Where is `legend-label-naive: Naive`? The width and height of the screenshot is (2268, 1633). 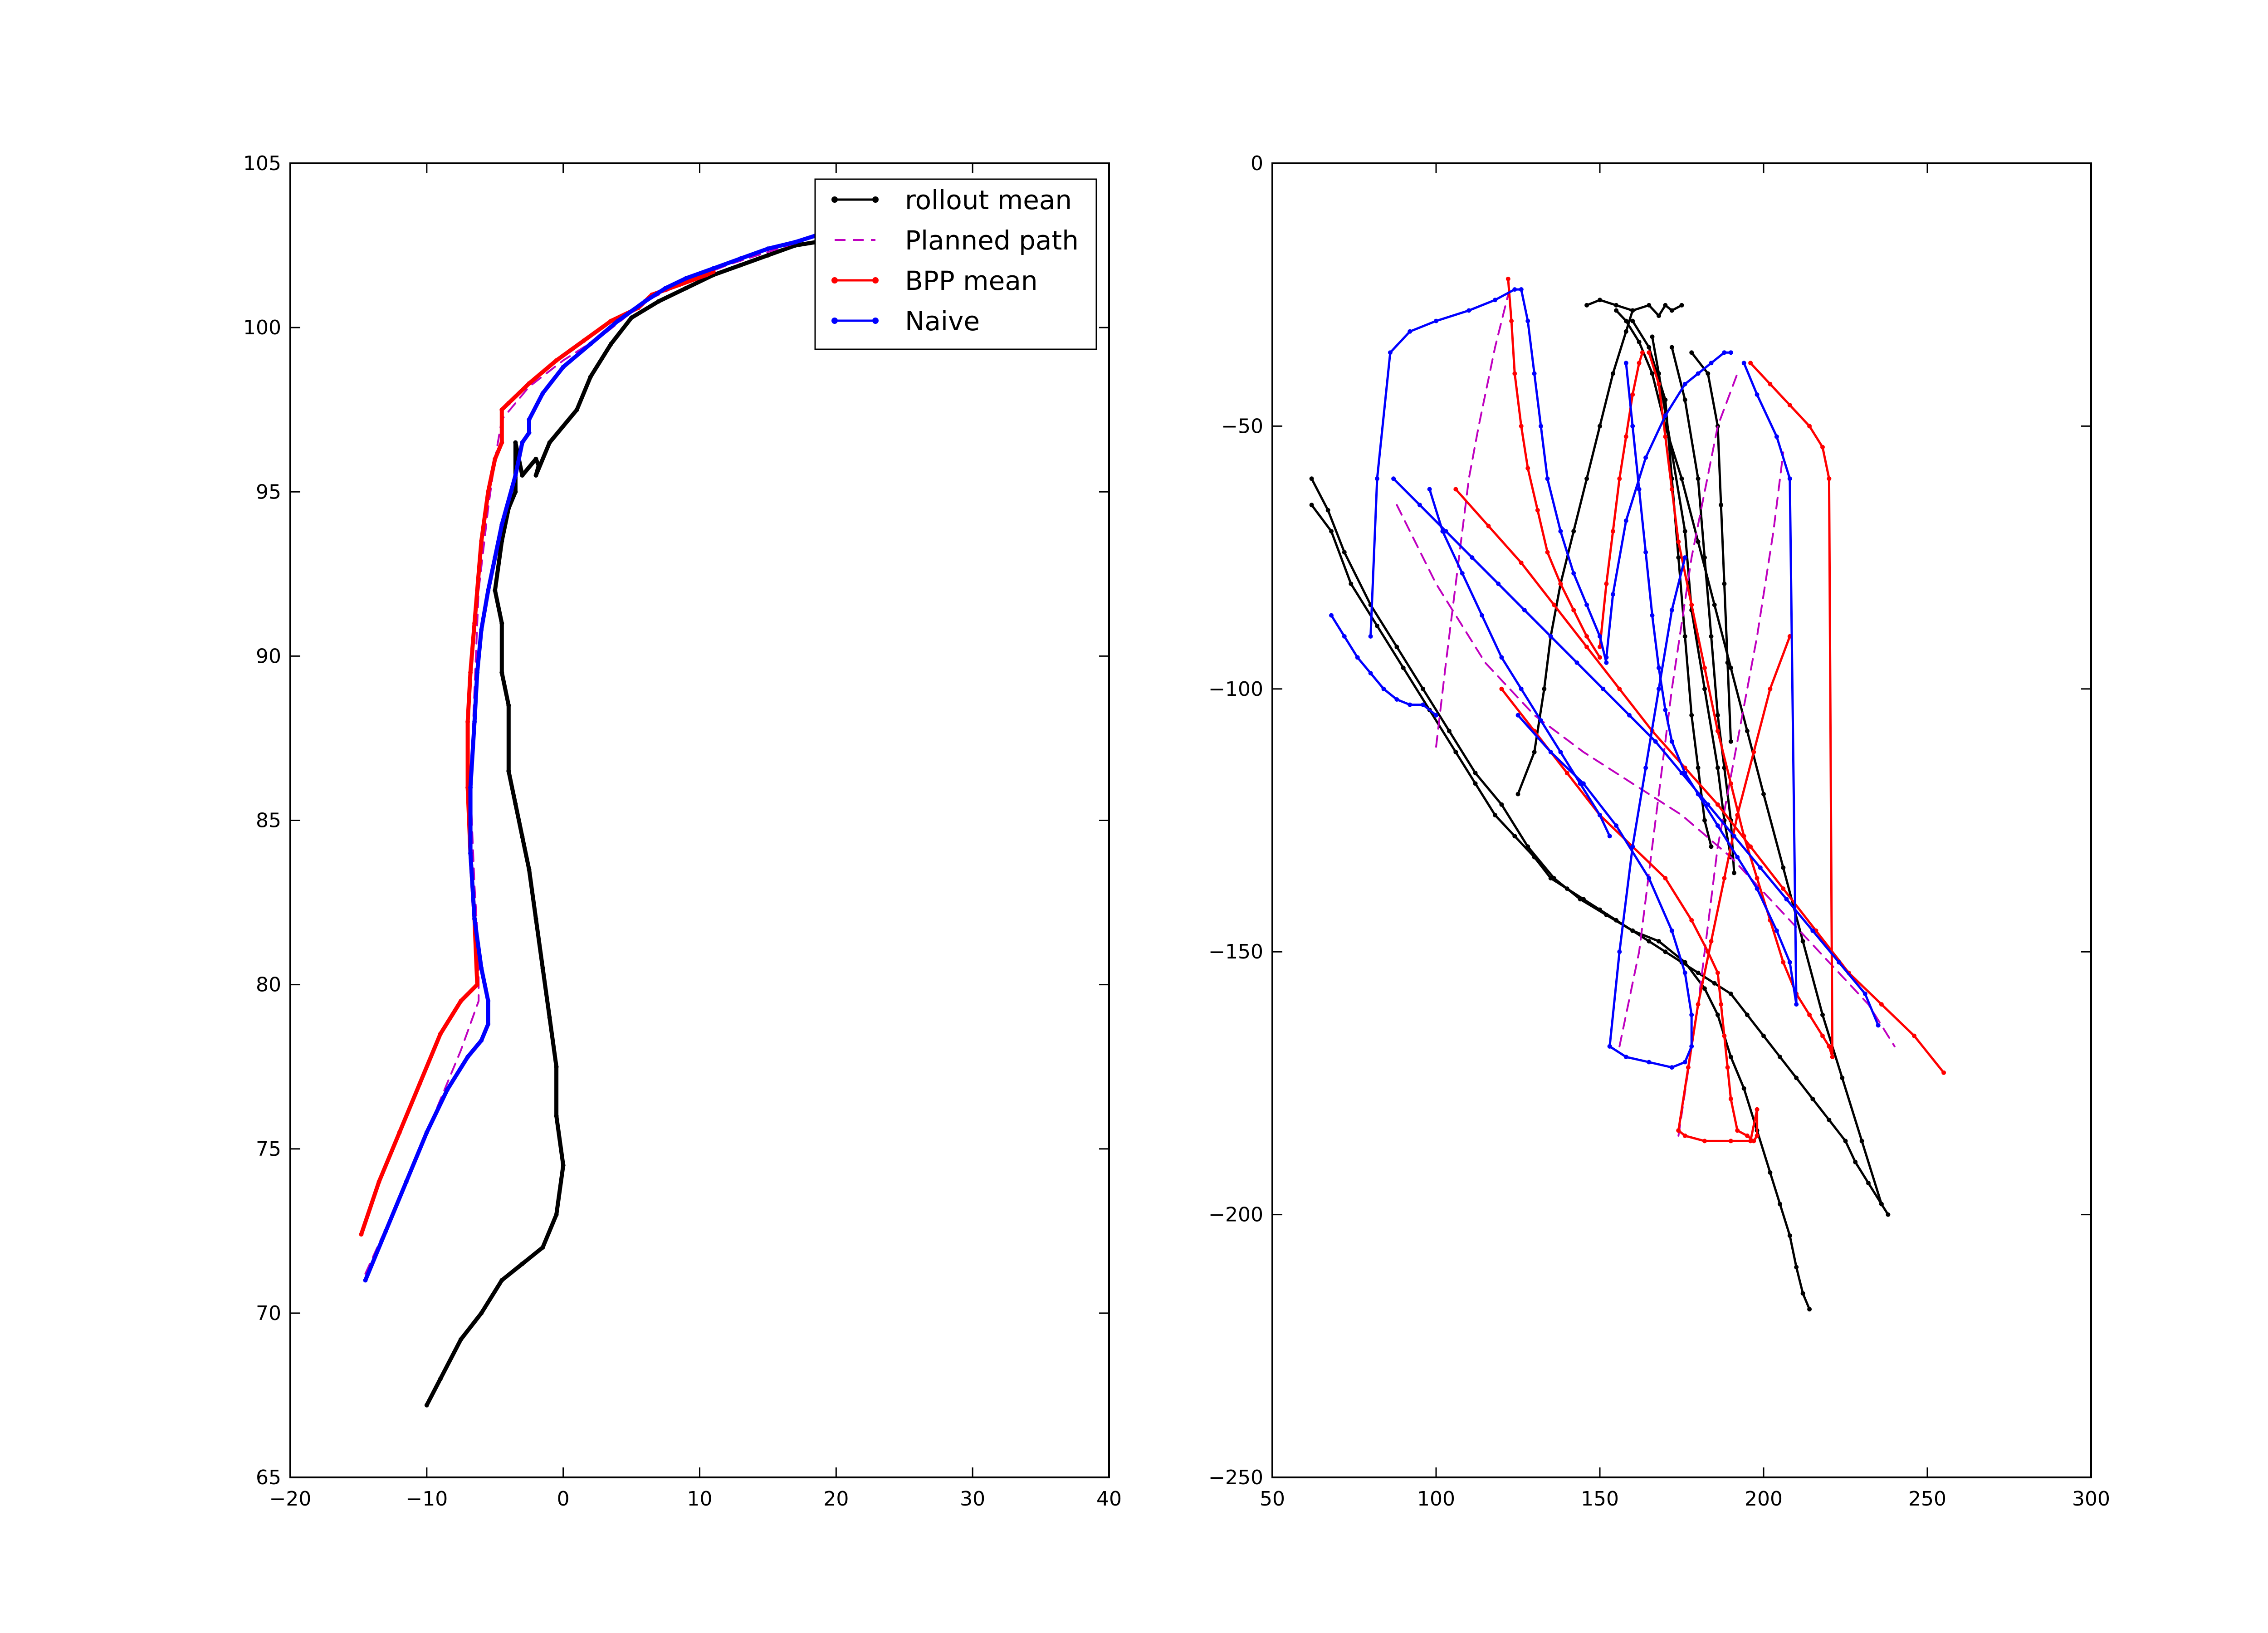
legend-label-naive: Naive is located at coordinates (943, 321).